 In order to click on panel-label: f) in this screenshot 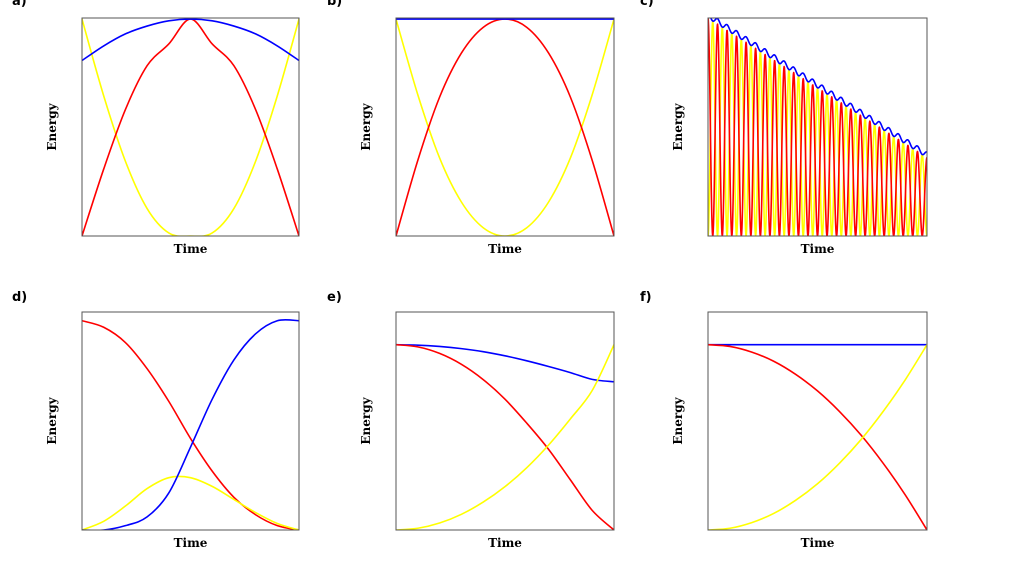, I will do `click(646, 297)`.